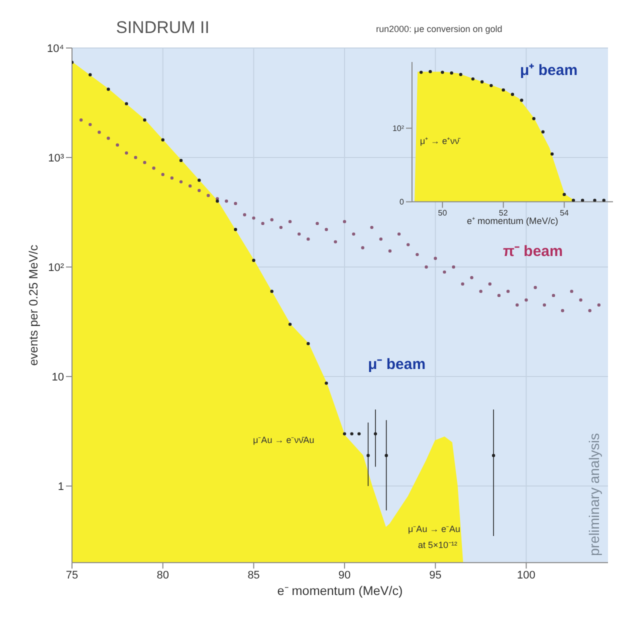 Image resolution: width=621 pixels, height=623 pixels. Describe the element at coordinates (72, 575) in the screenshot. I see `x-tick-label: 75` at that location.